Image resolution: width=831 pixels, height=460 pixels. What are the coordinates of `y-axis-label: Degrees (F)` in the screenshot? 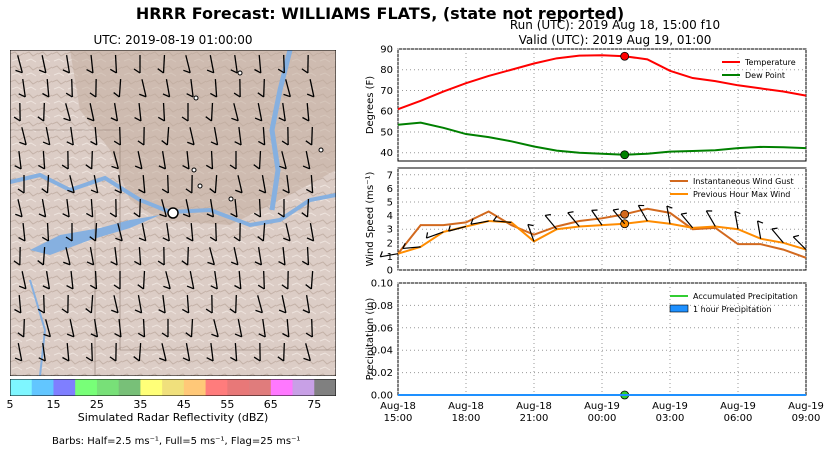 It's located at (370, 105).